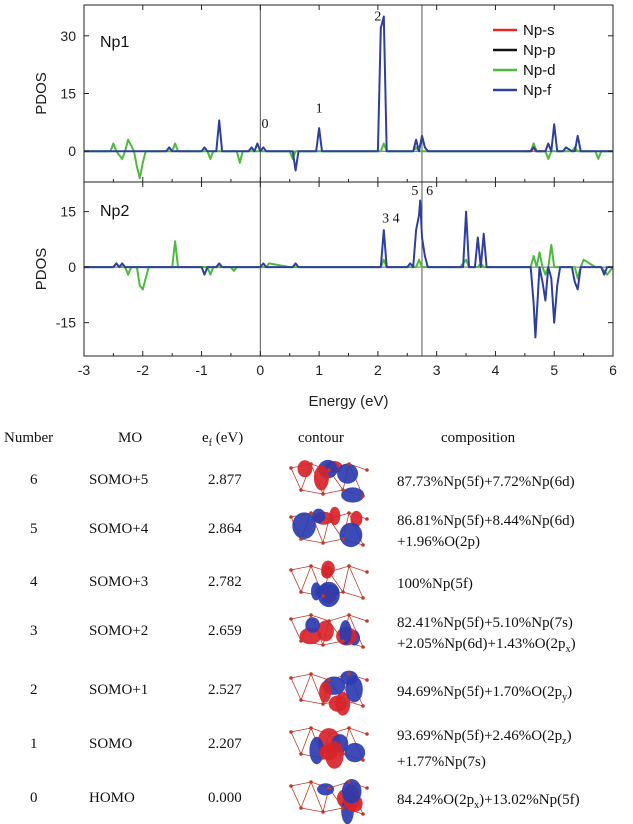  I want to click on cell-composition: 100%Np(5f), so click(435, 584).